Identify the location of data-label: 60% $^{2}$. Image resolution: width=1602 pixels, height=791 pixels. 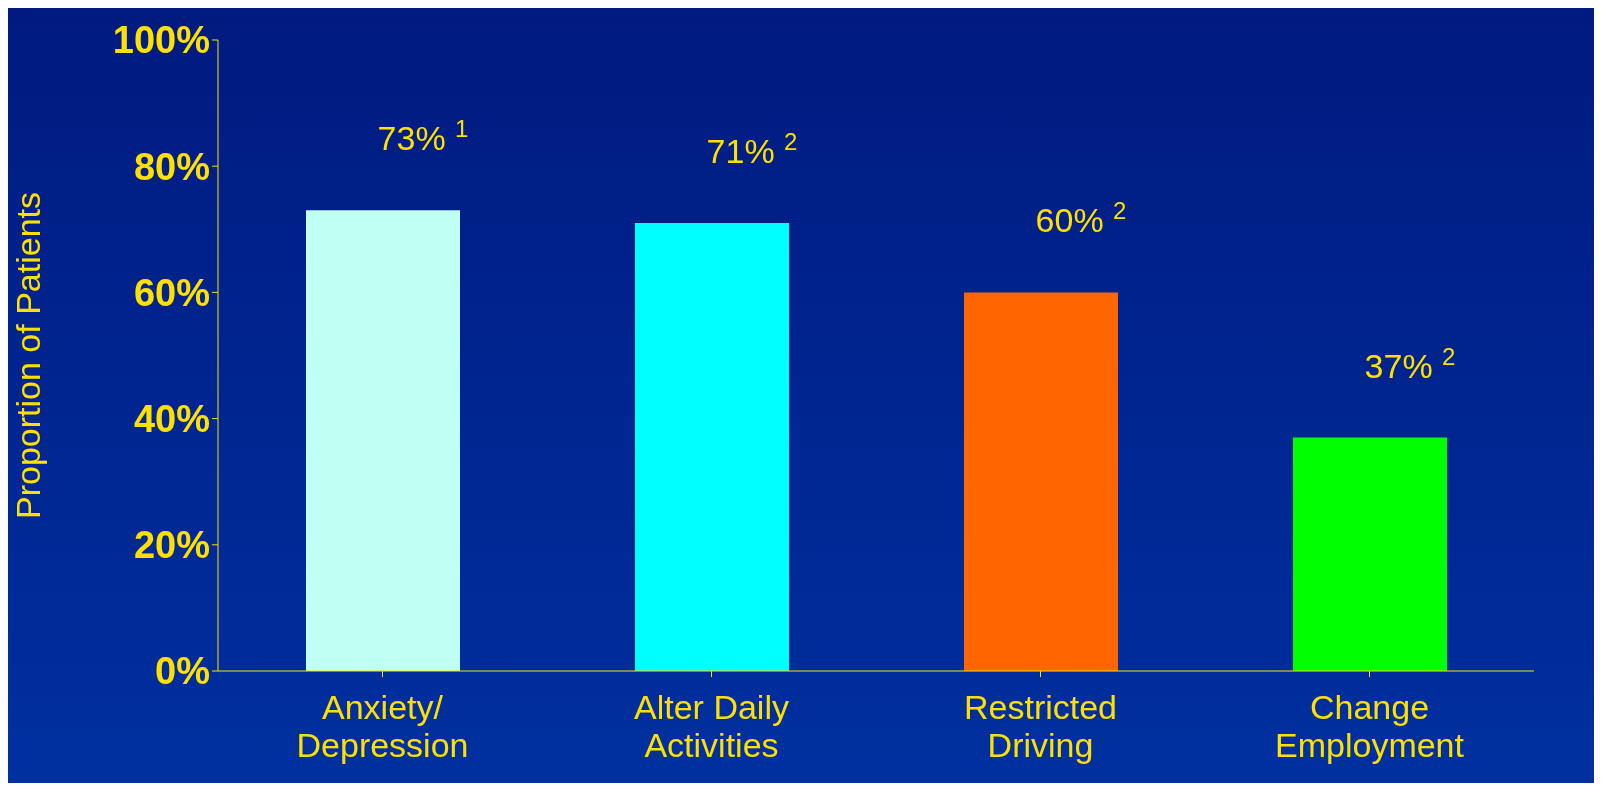
(1081, 218).